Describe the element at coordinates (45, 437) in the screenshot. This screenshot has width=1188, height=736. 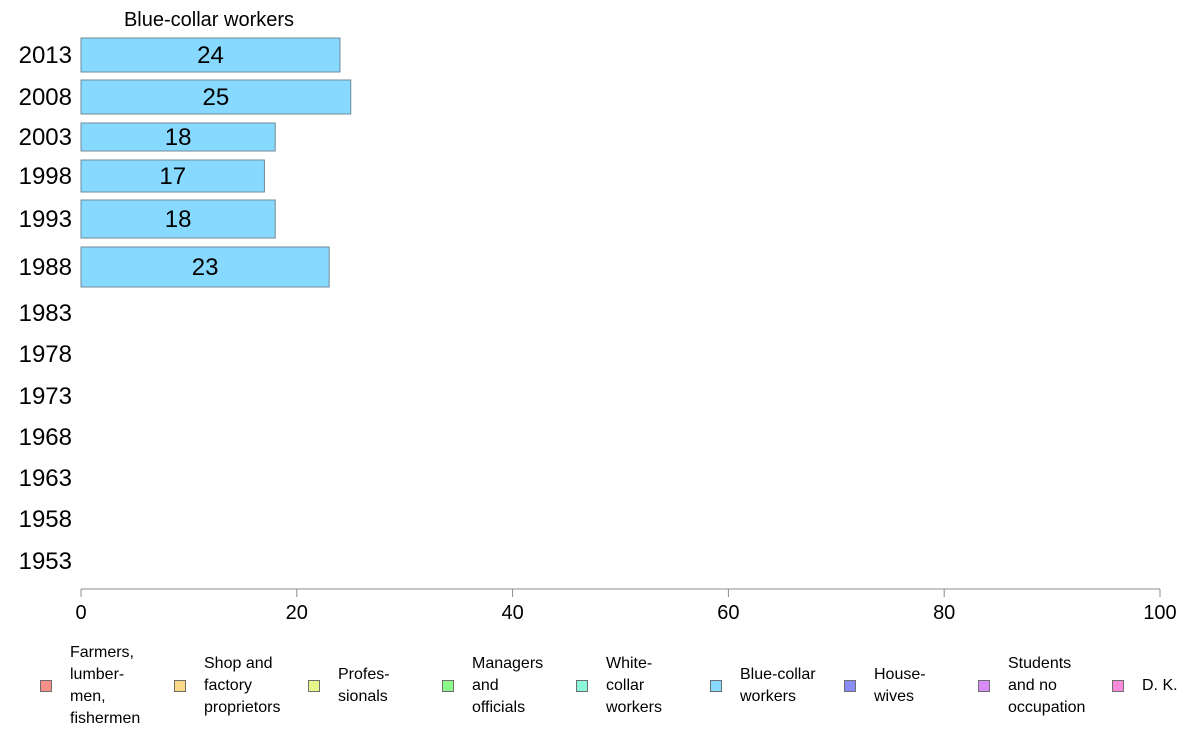
I see `y-tick-label: 1968` at that location.